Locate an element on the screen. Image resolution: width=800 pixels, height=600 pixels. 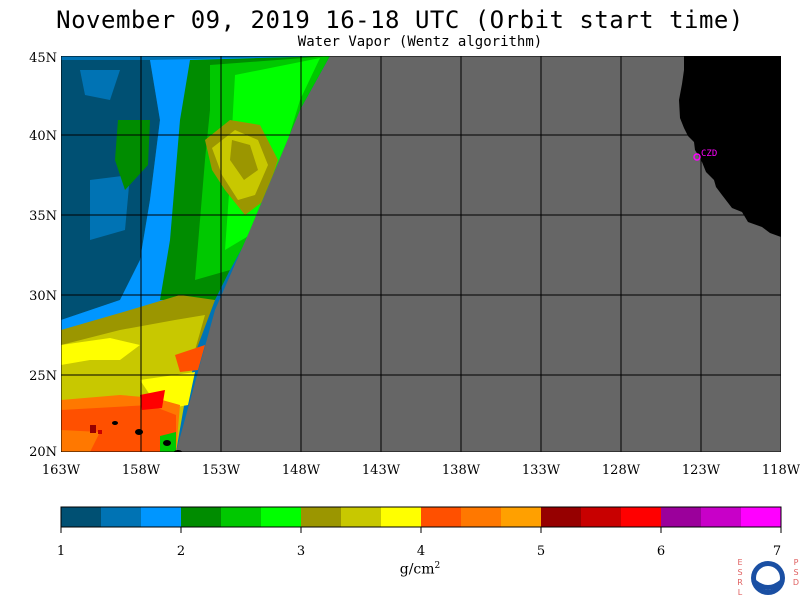
lon-label-128w: 128W is located at coordinates (621, 470).